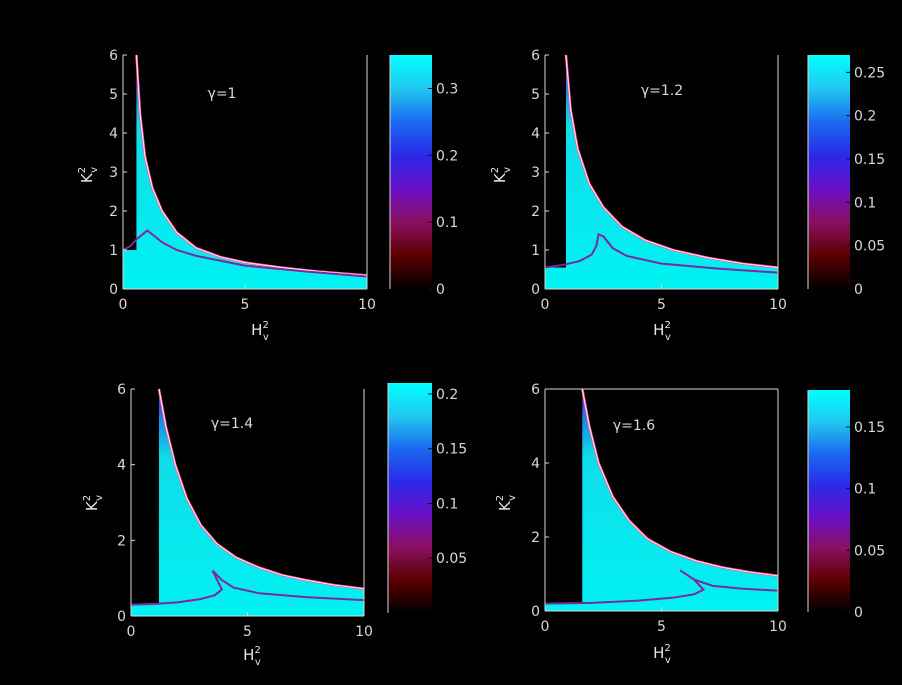 Image resolution: width=902 pixels, height=685 pixels. I want to click on gamma-annotation: γ=1.2, so click(662, 91).